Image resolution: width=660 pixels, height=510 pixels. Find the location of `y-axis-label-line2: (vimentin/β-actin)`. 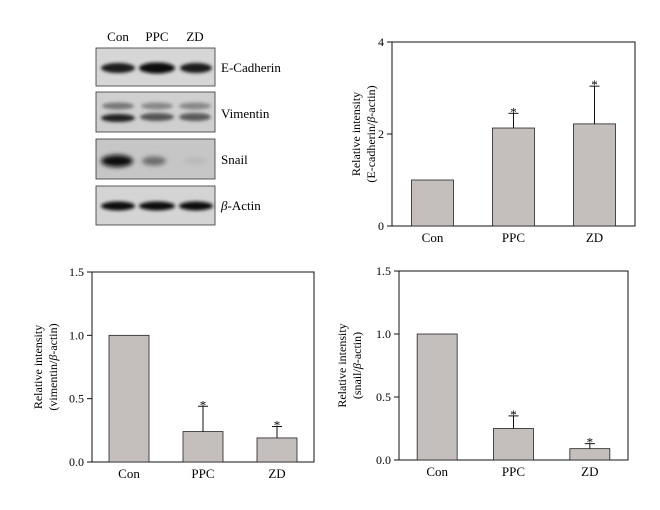

y-axis-label-line2: (vimentin/β-actin) is located at coordinates (53, 366).